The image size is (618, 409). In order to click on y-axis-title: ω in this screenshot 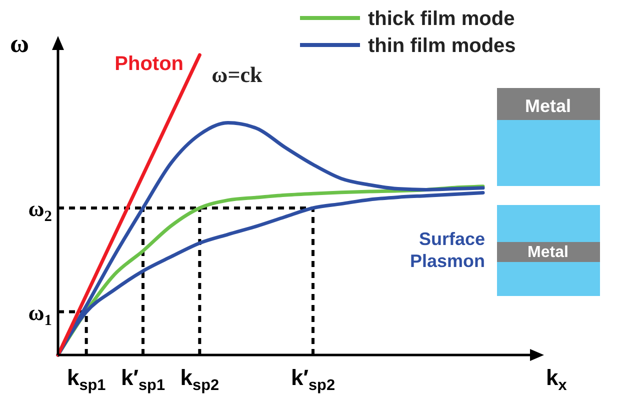, I will do `click(20, 43)`.